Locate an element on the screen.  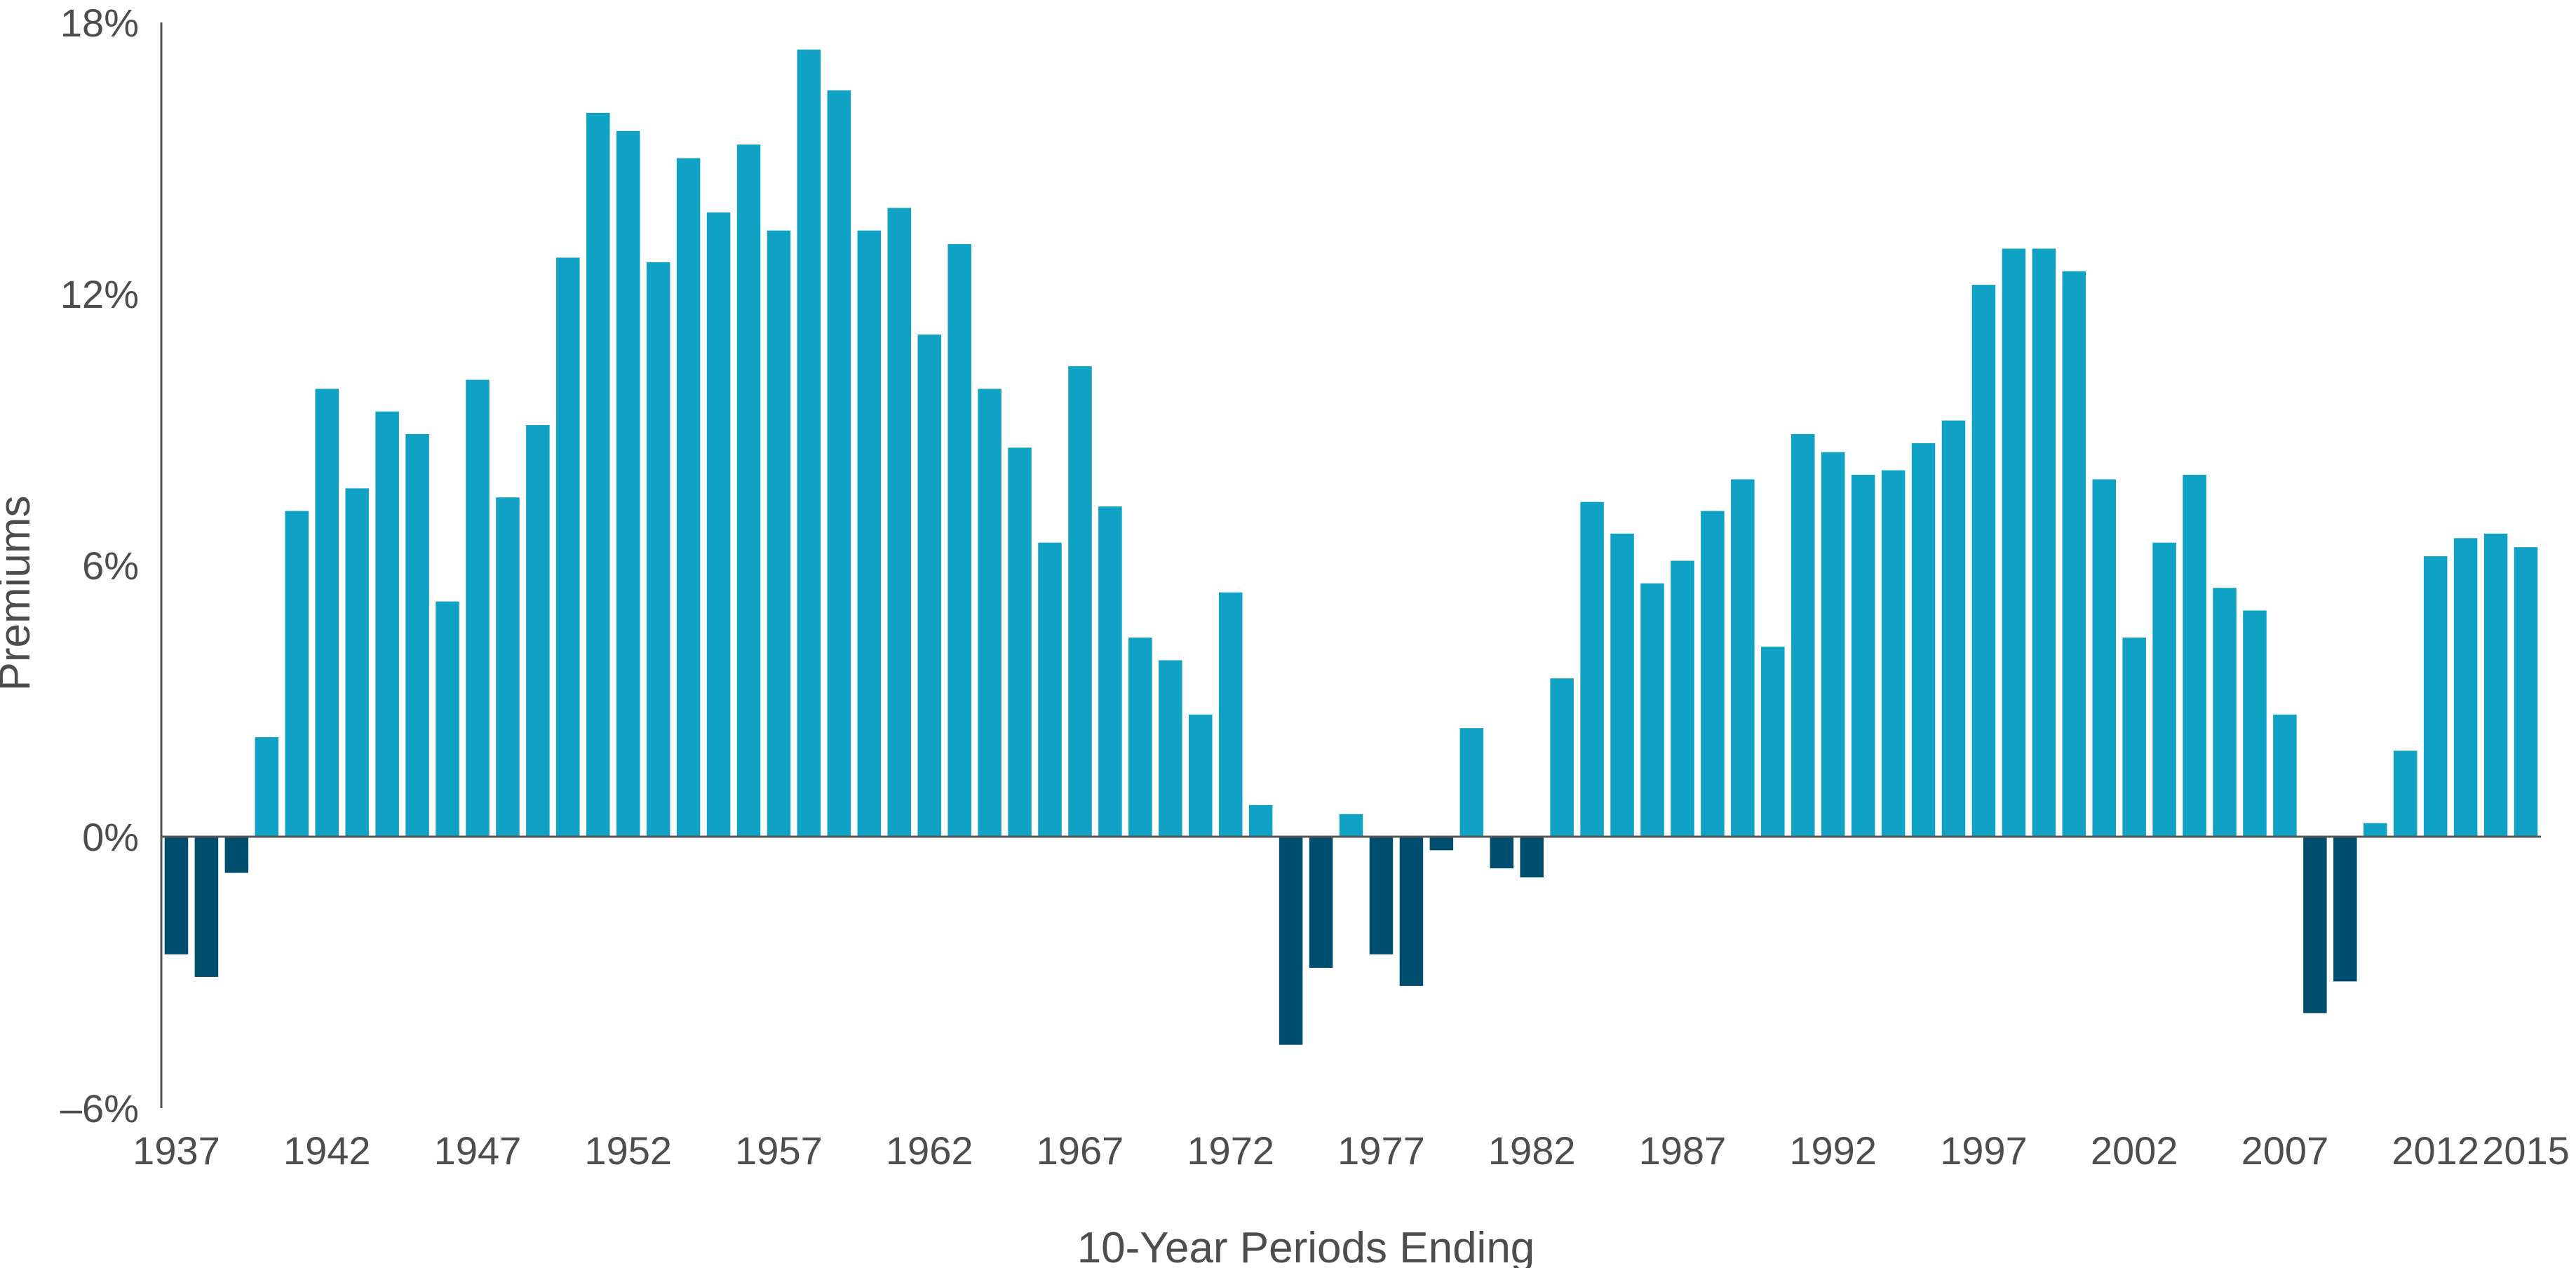
bar-1968 is located at coordinates (1110, 671).